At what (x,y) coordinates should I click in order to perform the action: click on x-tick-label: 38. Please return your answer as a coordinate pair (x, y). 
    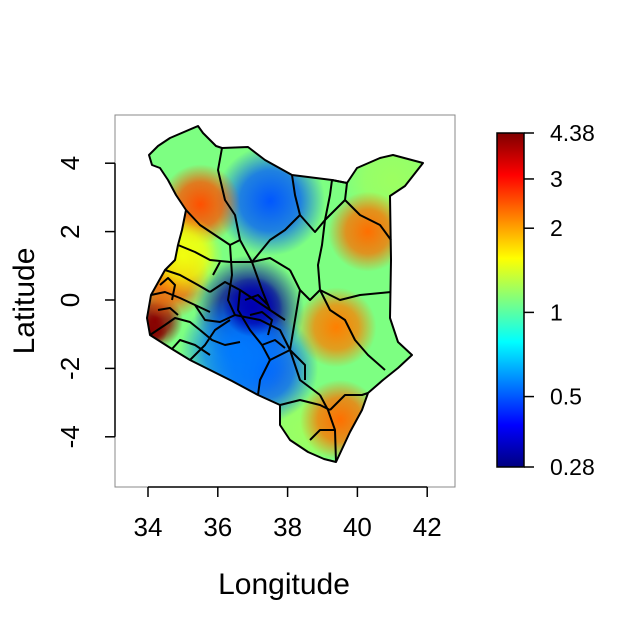
    Looking at the image, I should click on (287, 527).